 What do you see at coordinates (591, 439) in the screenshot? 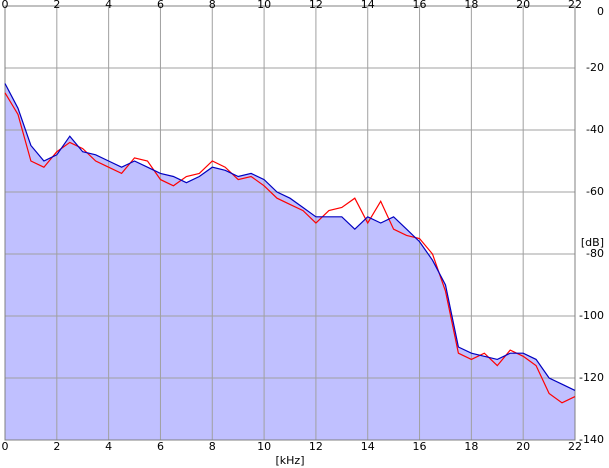
I see `y-tick-label: -140` at bounding box center [591, 439].